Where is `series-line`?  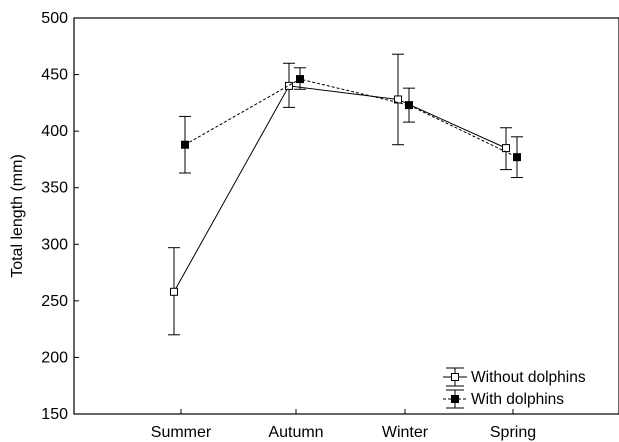
series-line is located at coordinates (351, 118).